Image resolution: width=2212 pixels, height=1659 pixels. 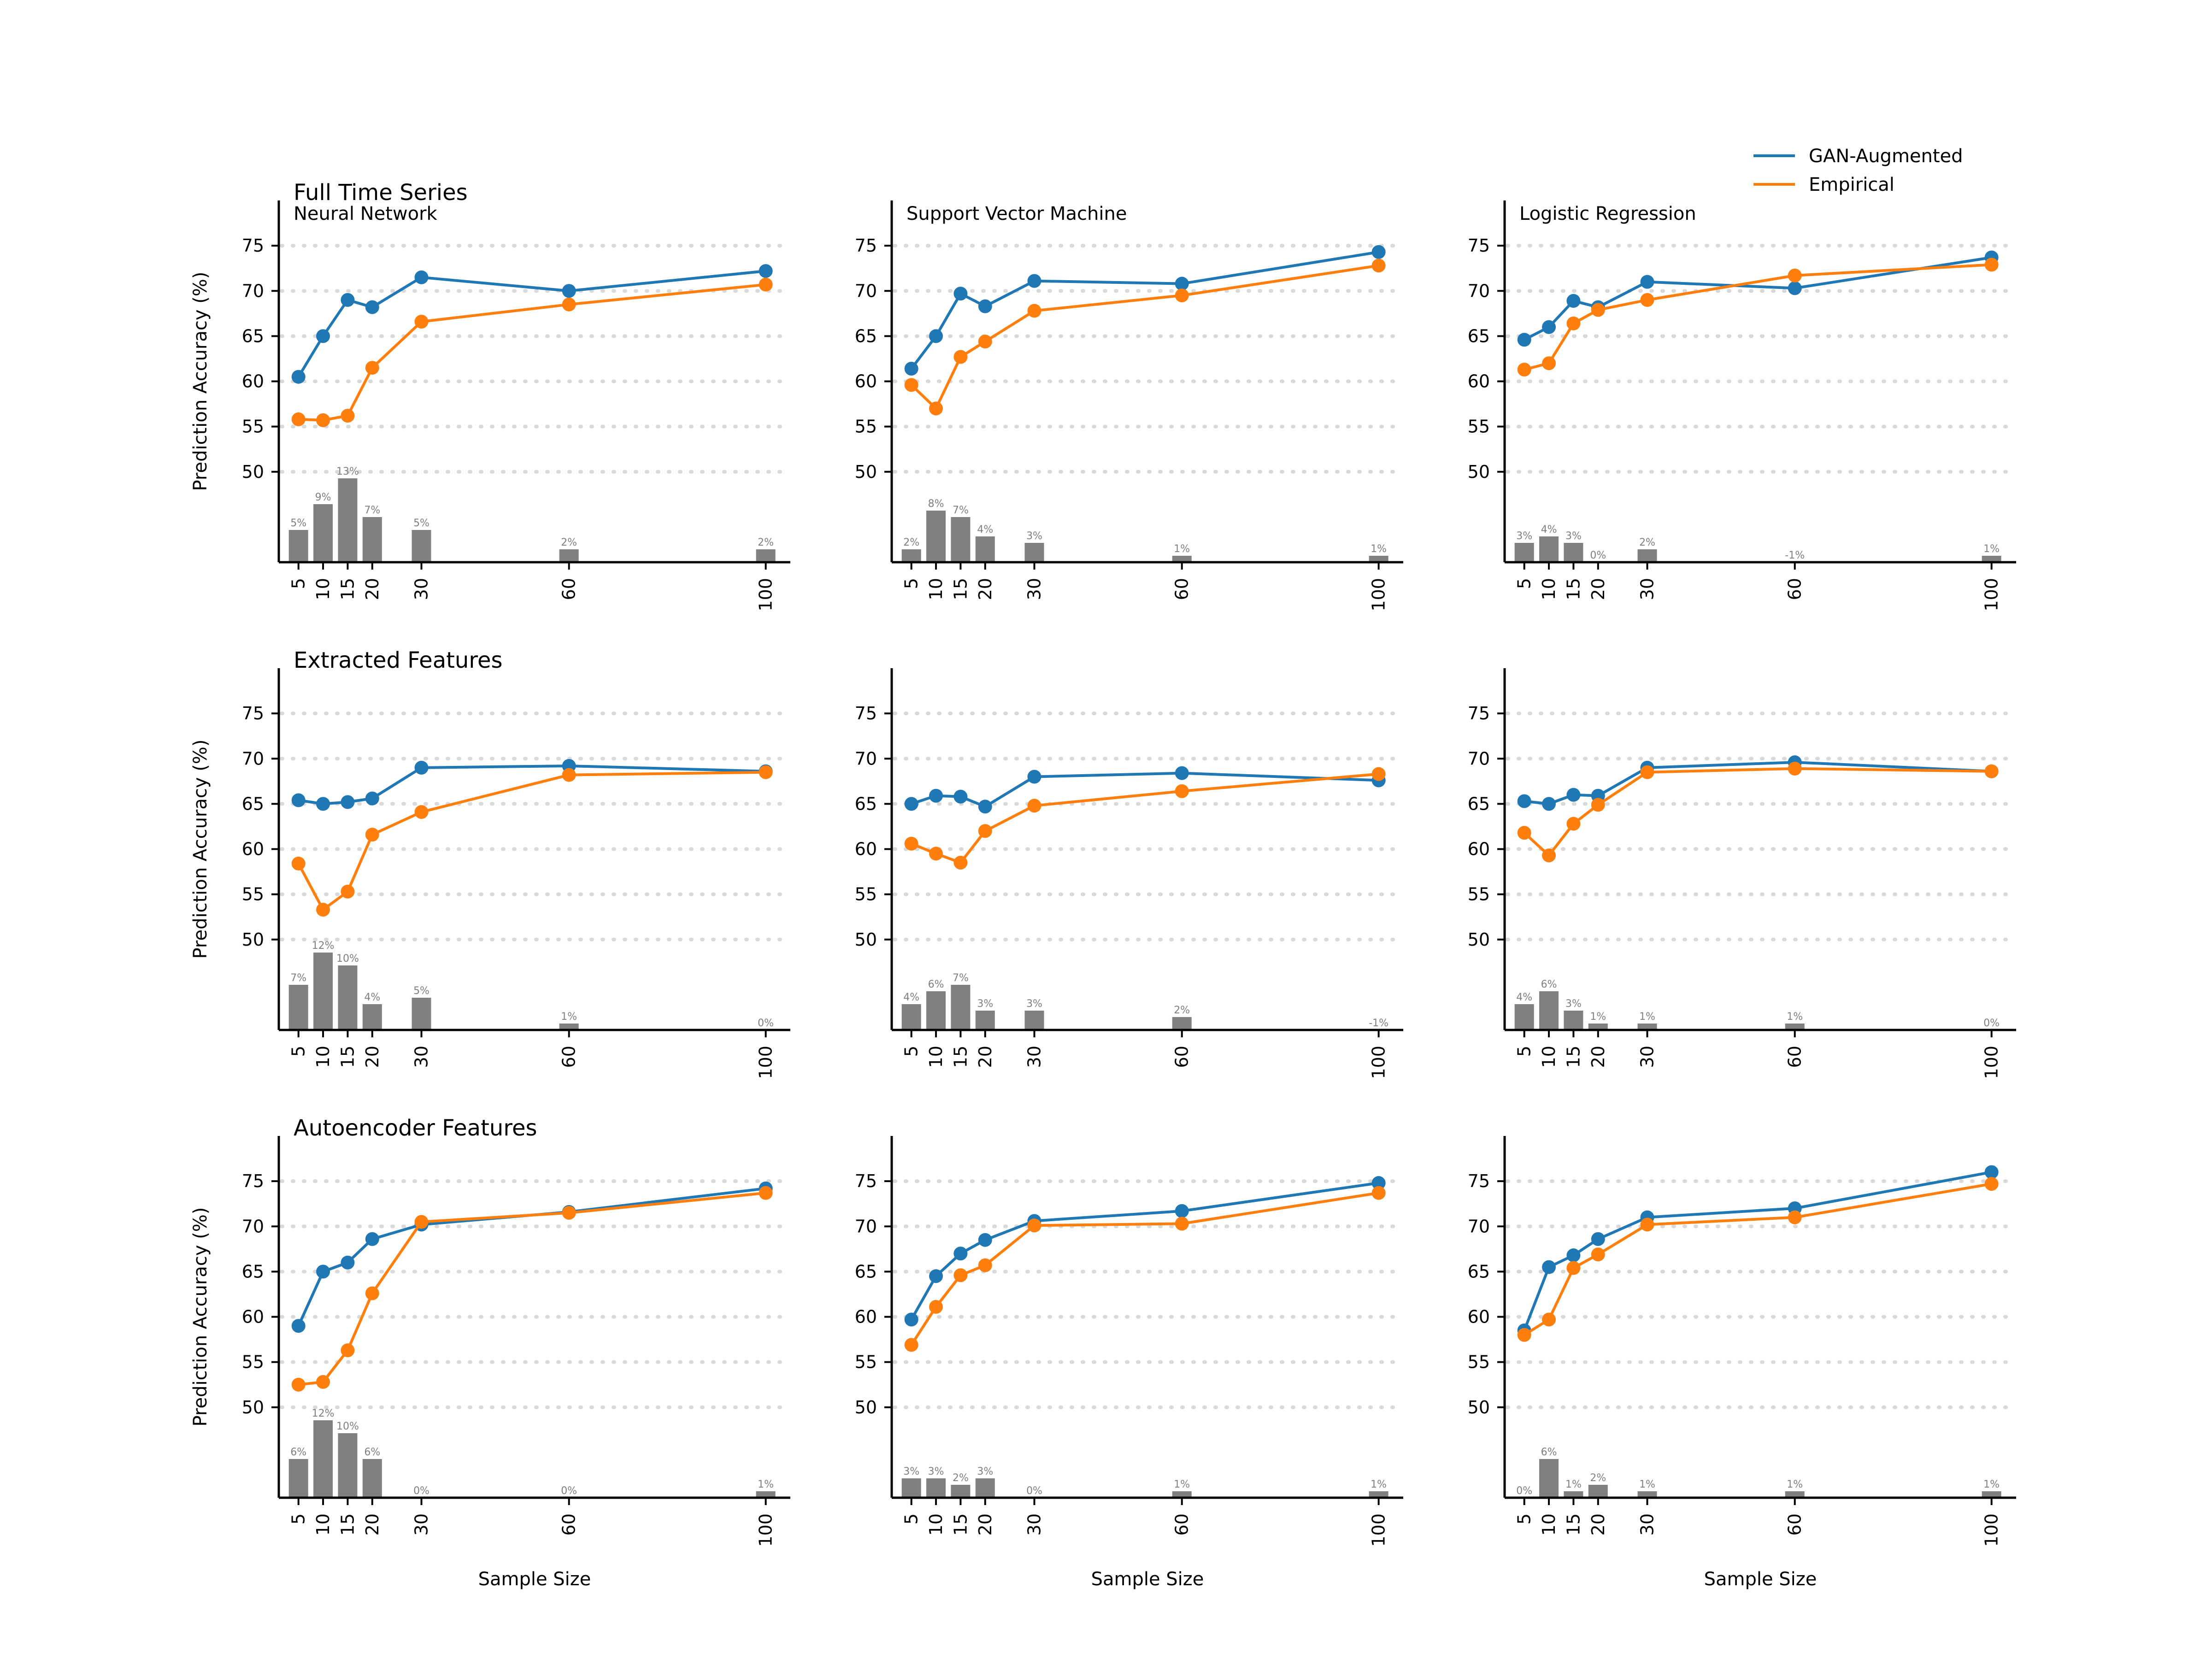 I want to click on row-title: Full Time Series, so click(x=381, y=193).